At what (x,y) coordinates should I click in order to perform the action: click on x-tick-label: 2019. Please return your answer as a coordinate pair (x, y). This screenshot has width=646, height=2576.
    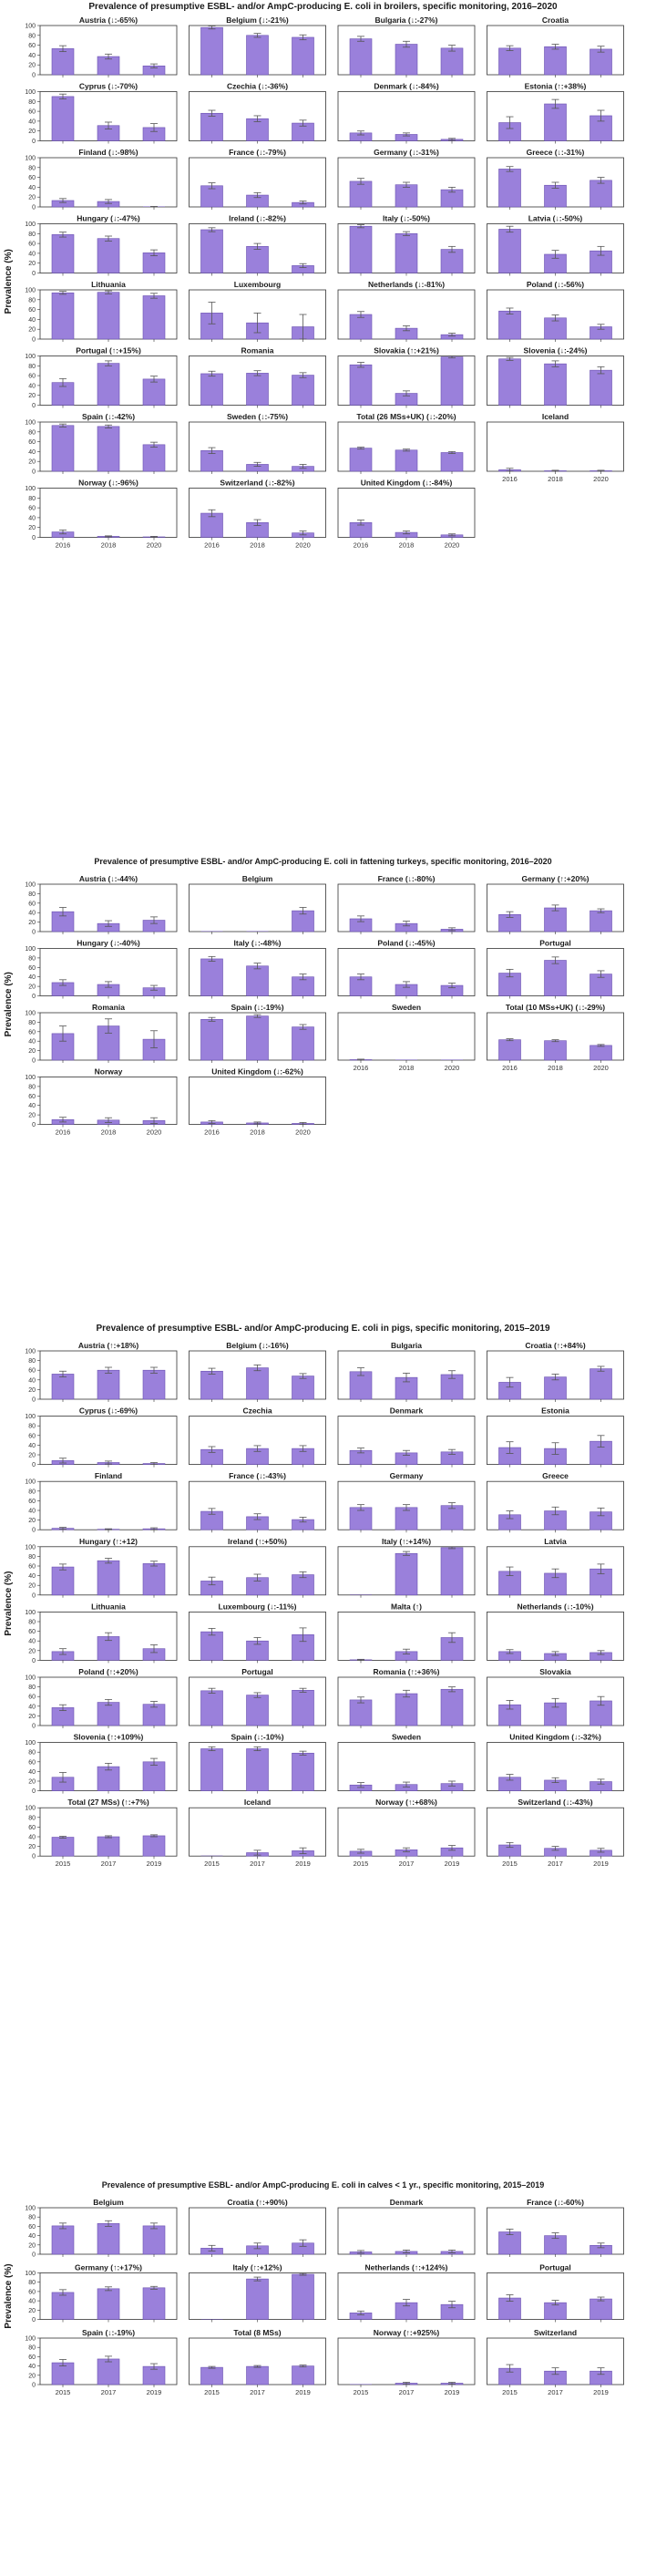
    Looking at the image, I should click on (453, 2392).